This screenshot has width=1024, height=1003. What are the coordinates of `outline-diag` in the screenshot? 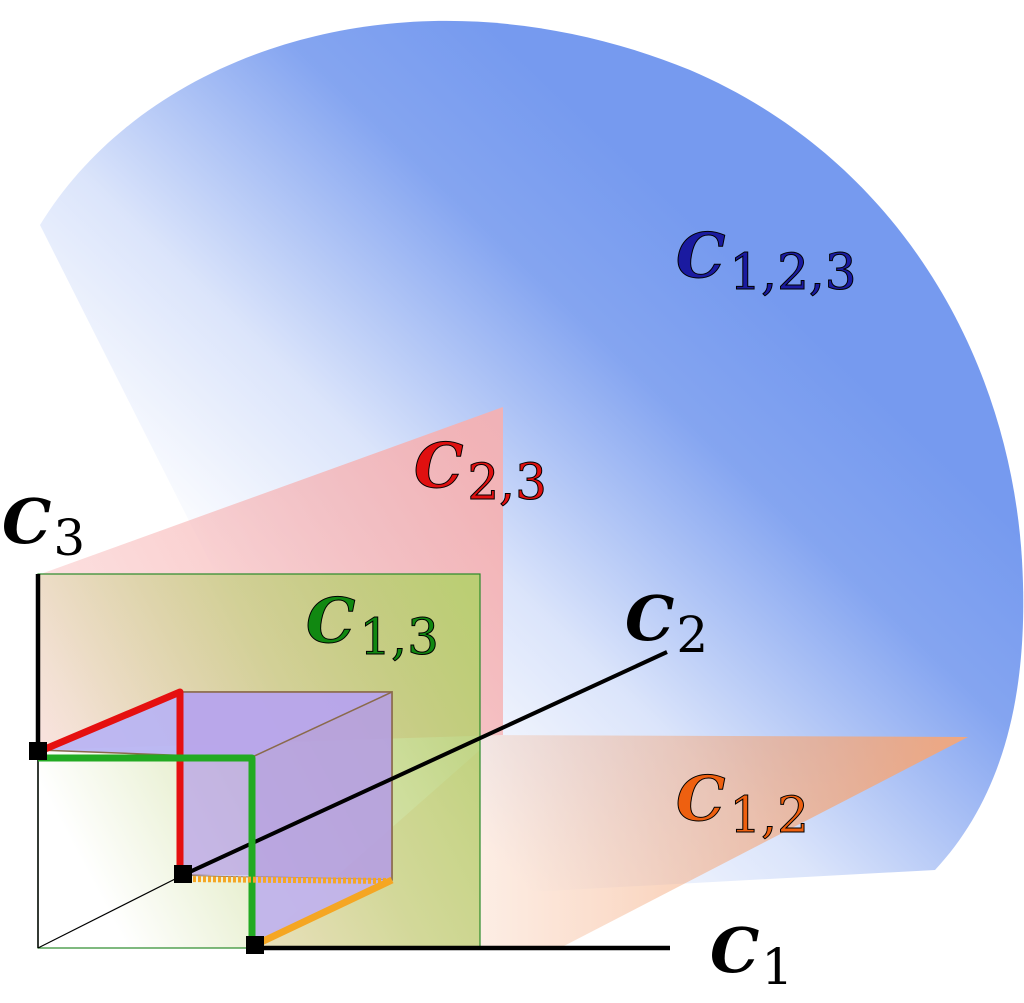 It's located at (110, 911).